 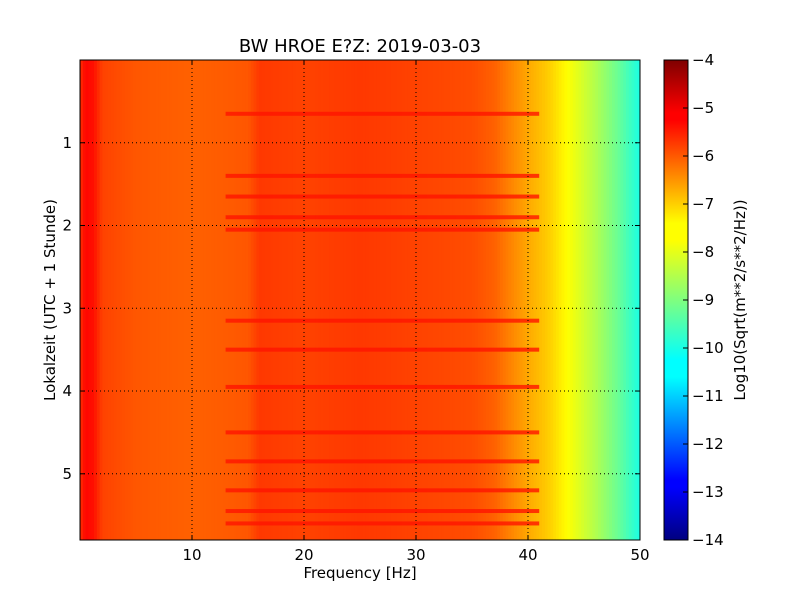 I want to click on y-axis-label: Lokalzeit (UTC + 1 Stunde), so click(x=50, y=300).